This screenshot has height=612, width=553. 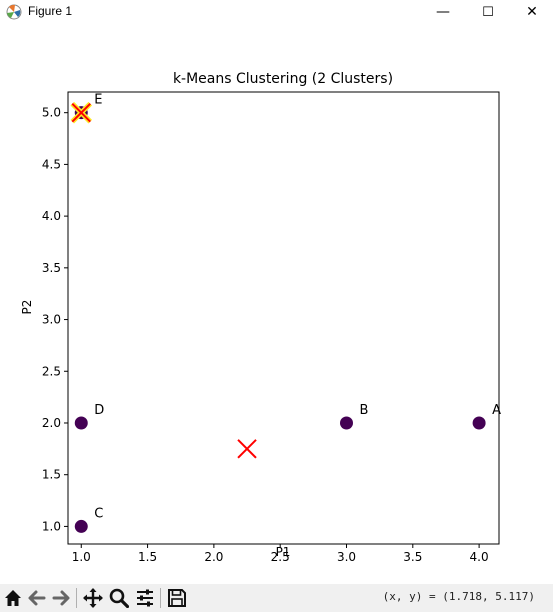 What do you see at coordinates (37, 598) in the screenshot?
I see `back-icon` at bounding box center [37, 598].